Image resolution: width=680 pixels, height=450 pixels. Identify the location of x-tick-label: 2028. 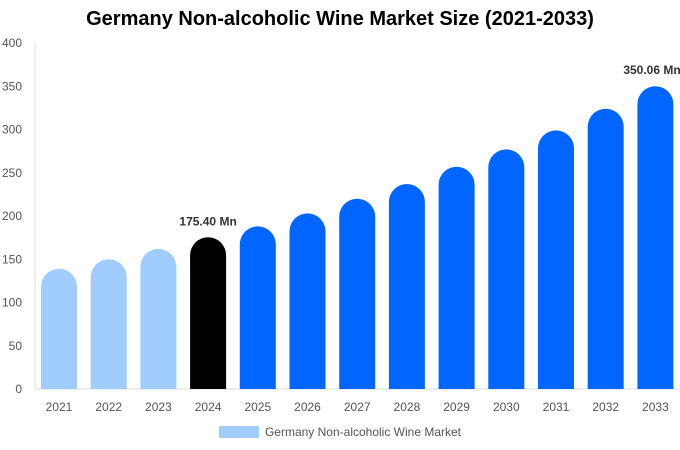
(407, 407).